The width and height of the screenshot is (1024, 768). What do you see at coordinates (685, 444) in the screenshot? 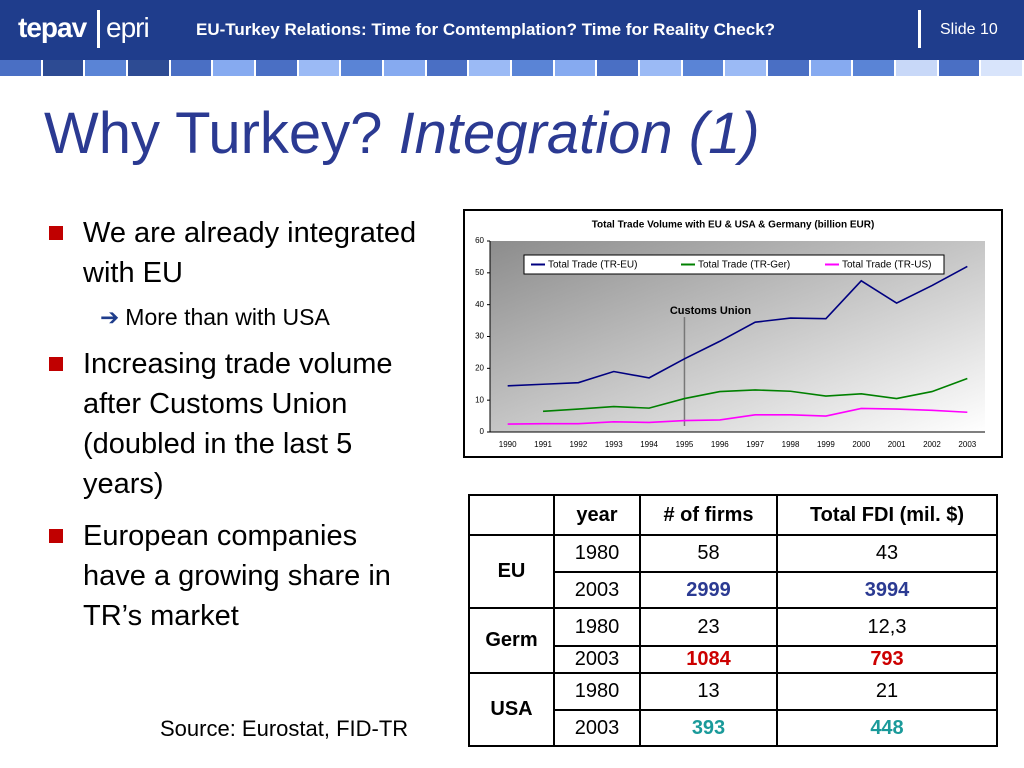
I see `x-tick-label: 1995` at bounding box center [685, 444].